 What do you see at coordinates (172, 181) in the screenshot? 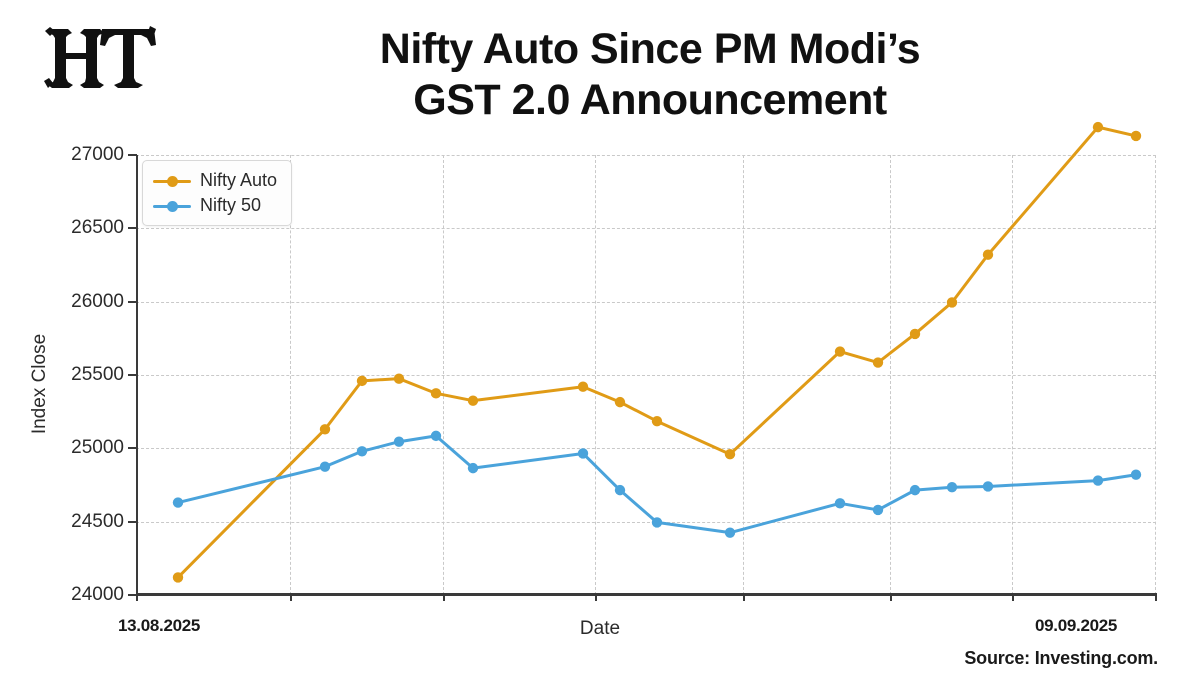
I see `legend-swatch-nifty-auto` at bounding box center [172, 181].